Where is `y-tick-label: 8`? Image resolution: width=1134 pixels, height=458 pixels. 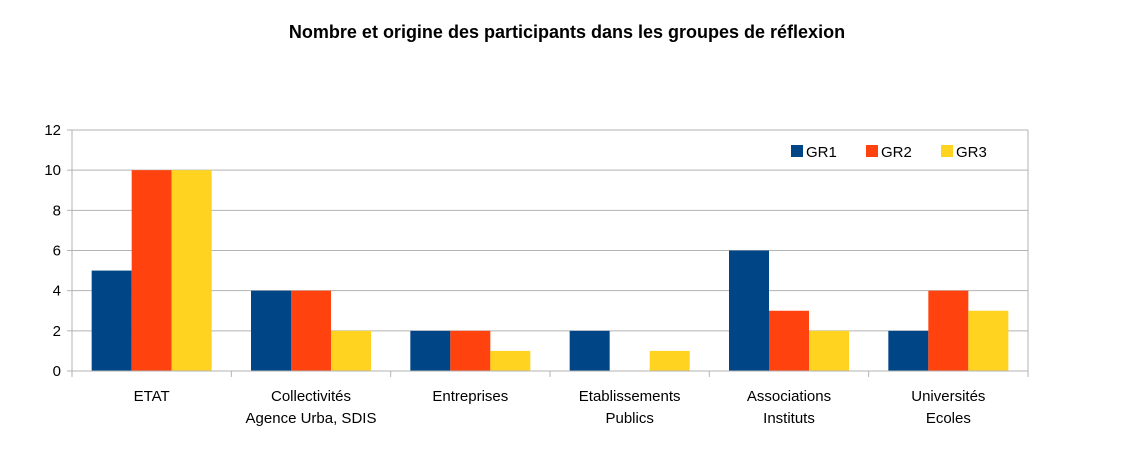 y-tick-label: 8 is located at coordinates (57, 210).